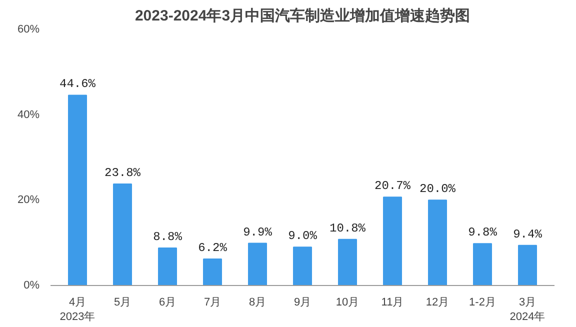  Describe the element at coordinates (123, 302) in the screenshot. I see `x-tick-label: 5月` at that location.